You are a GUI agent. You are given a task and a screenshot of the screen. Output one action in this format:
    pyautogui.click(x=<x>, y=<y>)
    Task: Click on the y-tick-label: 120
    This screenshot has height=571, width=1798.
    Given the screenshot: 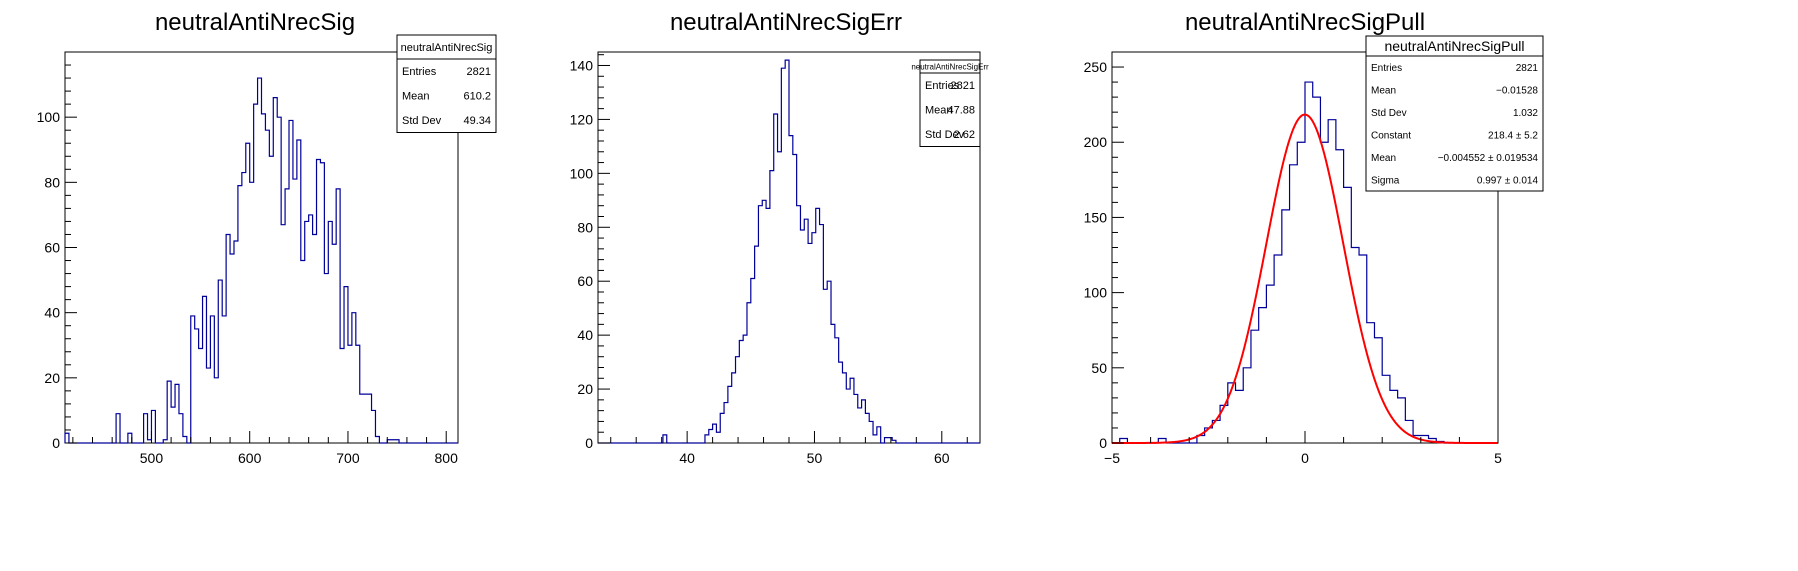 What is the action you would take?
    pyautogui.click(x=582, y=119)
    